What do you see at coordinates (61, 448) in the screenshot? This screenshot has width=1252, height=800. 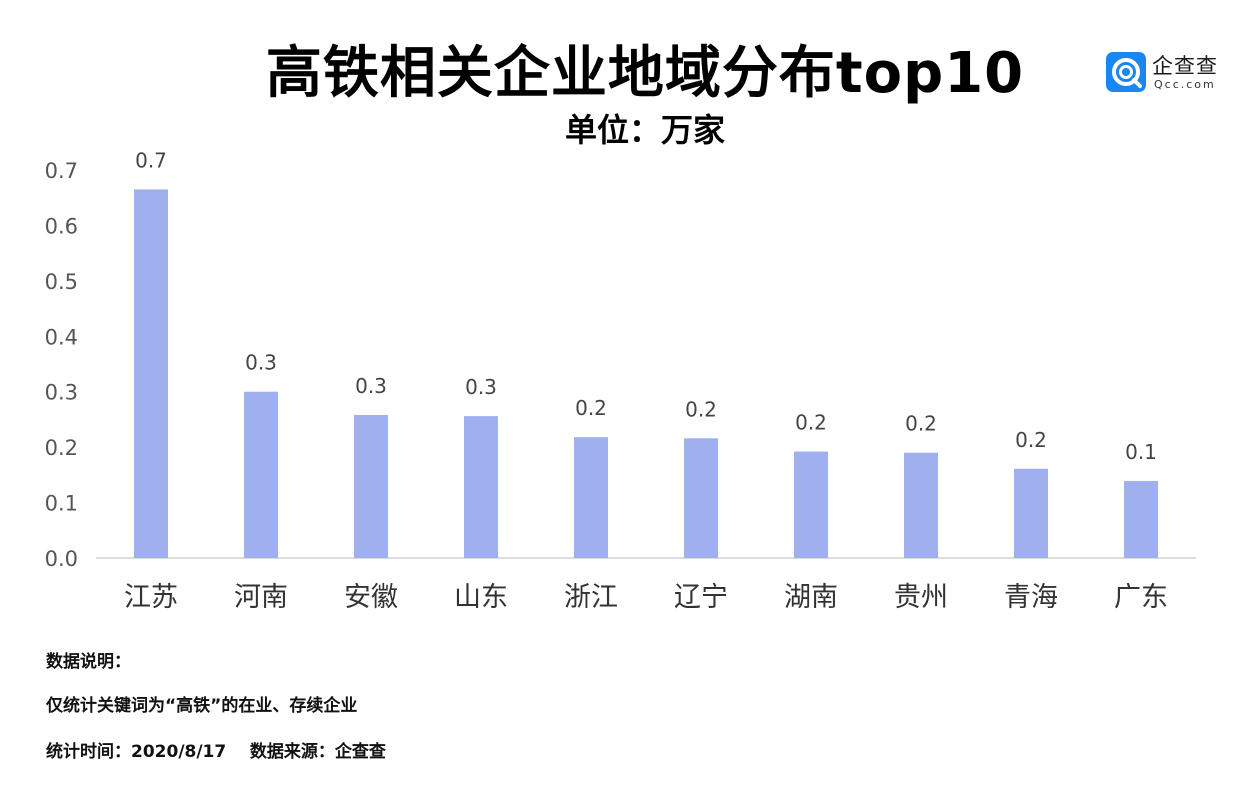 I see `y-tick-label: 0.2` at bounding box center [61, 448].